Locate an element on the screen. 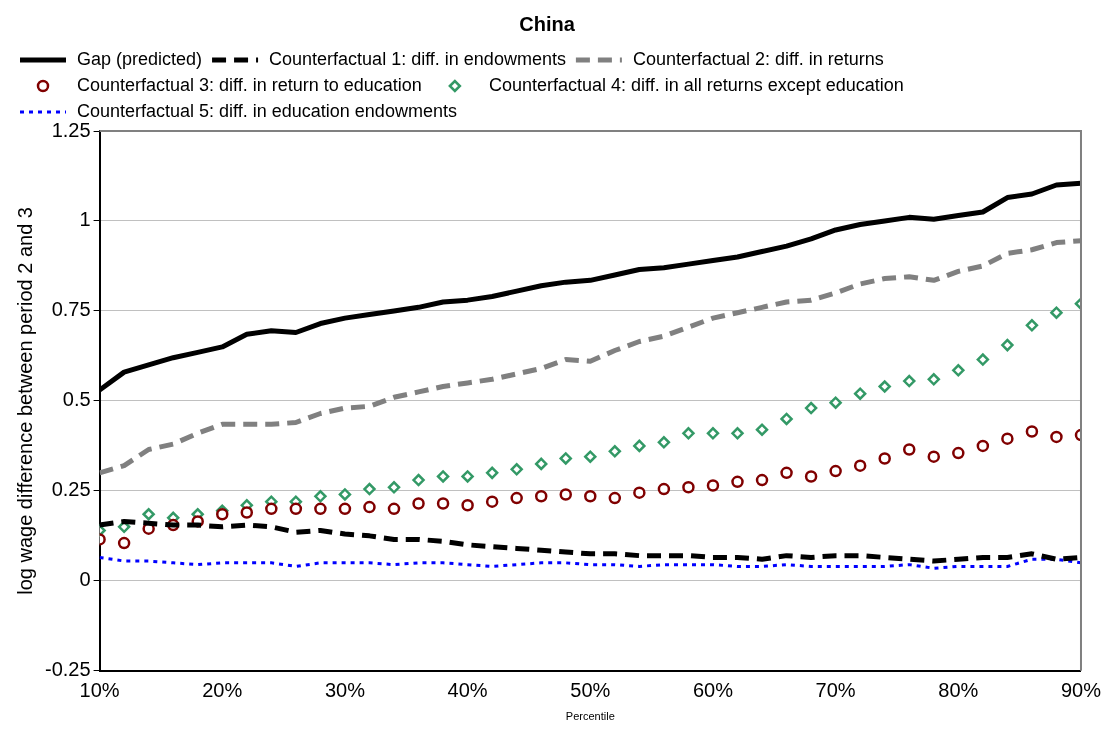 Image resolution: width=1104 pixels, height=733 pixels. x-tick-label: 10% is located at coordinates (99, 690).